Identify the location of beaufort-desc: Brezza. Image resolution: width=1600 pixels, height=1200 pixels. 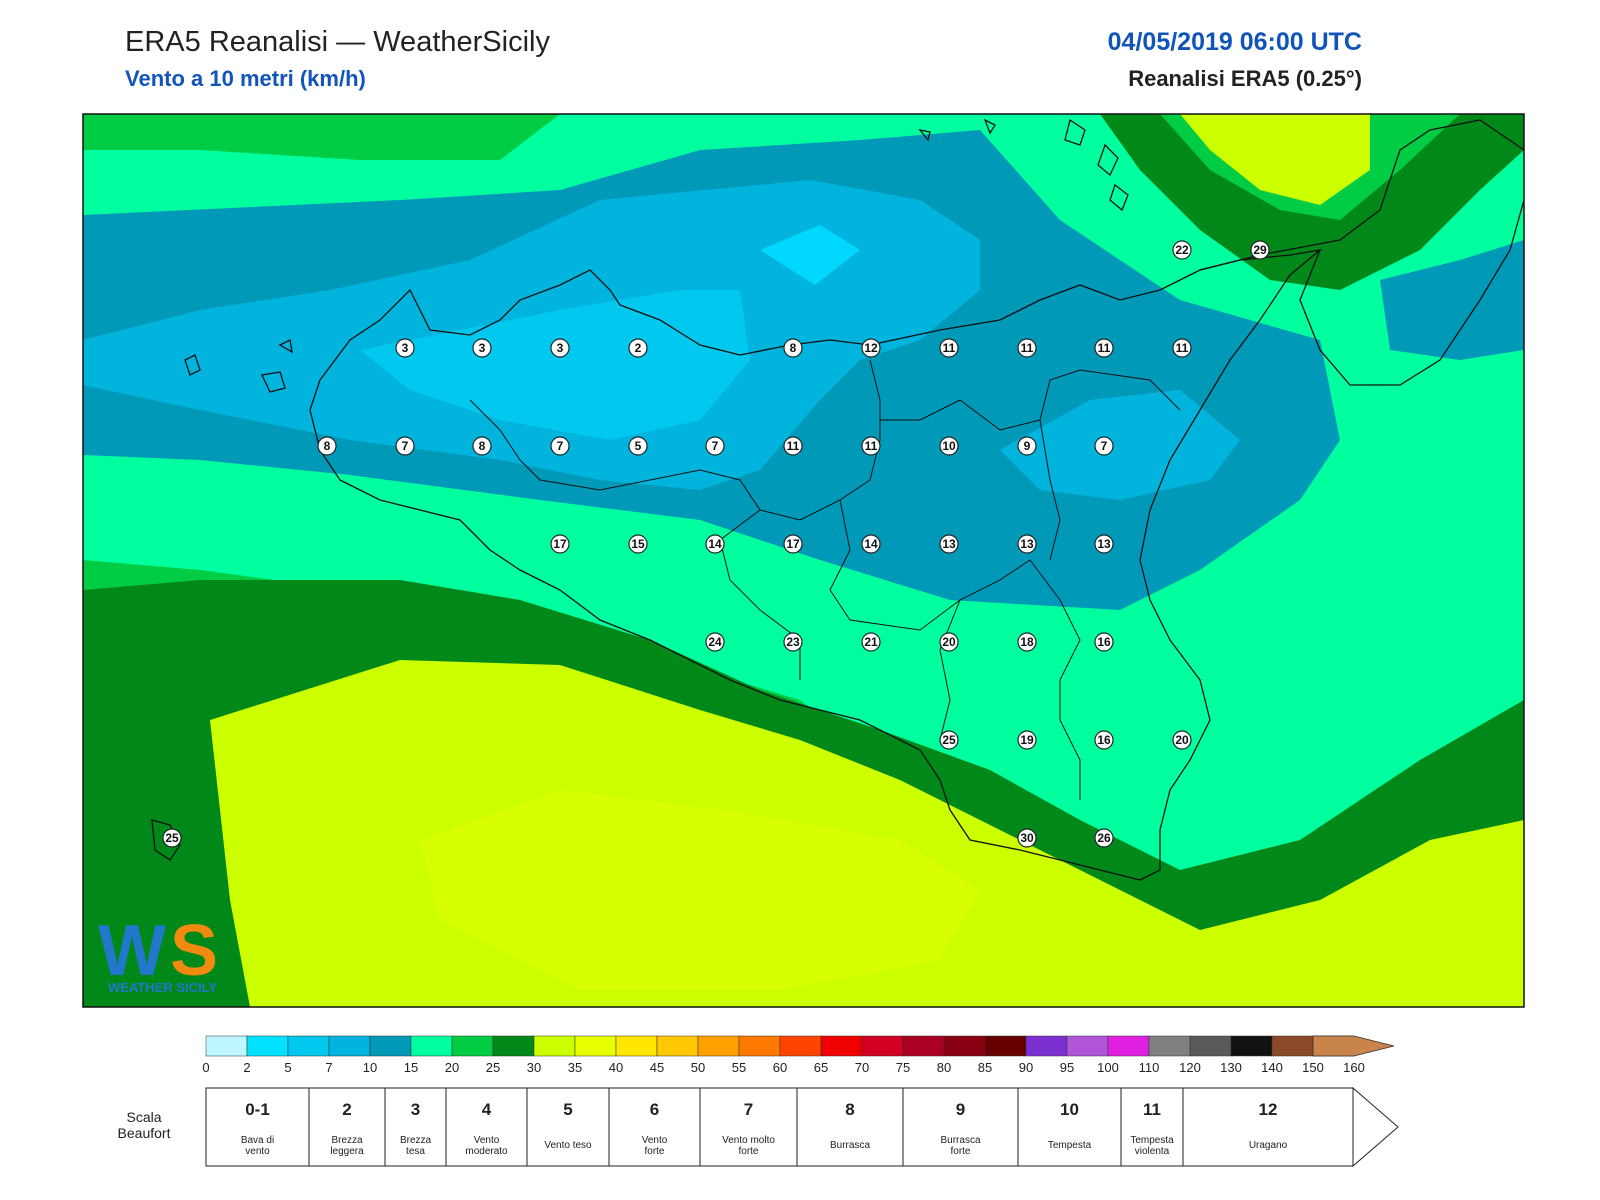
(416, 1140).